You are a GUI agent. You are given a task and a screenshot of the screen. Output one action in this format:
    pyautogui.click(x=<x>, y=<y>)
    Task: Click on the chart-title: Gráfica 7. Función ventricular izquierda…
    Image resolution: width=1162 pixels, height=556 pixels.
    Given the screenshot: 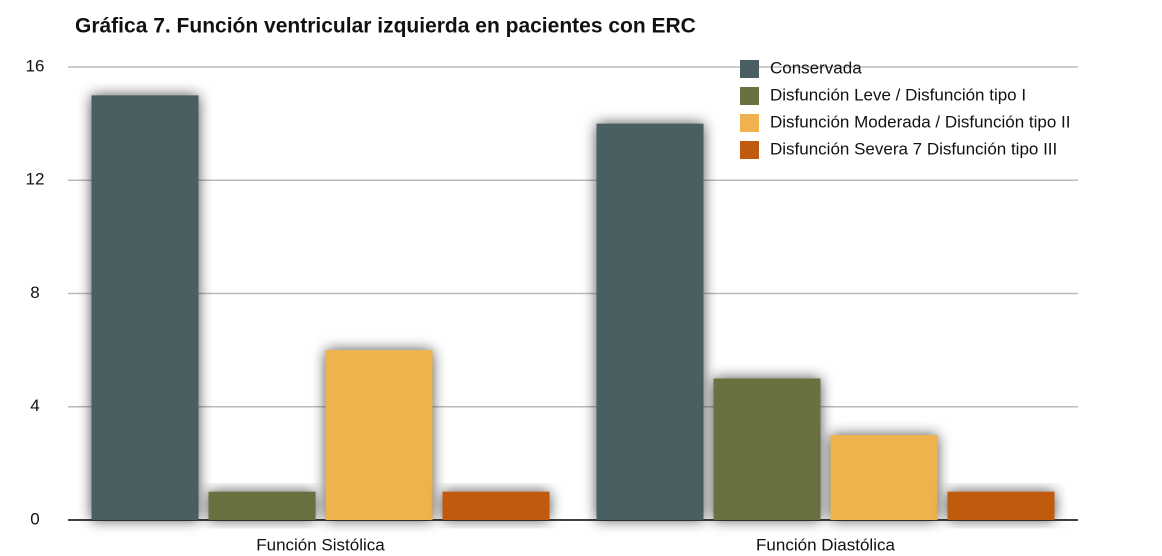 What is the action you would take?
    pyautogui.click(x=385, y=26)
    